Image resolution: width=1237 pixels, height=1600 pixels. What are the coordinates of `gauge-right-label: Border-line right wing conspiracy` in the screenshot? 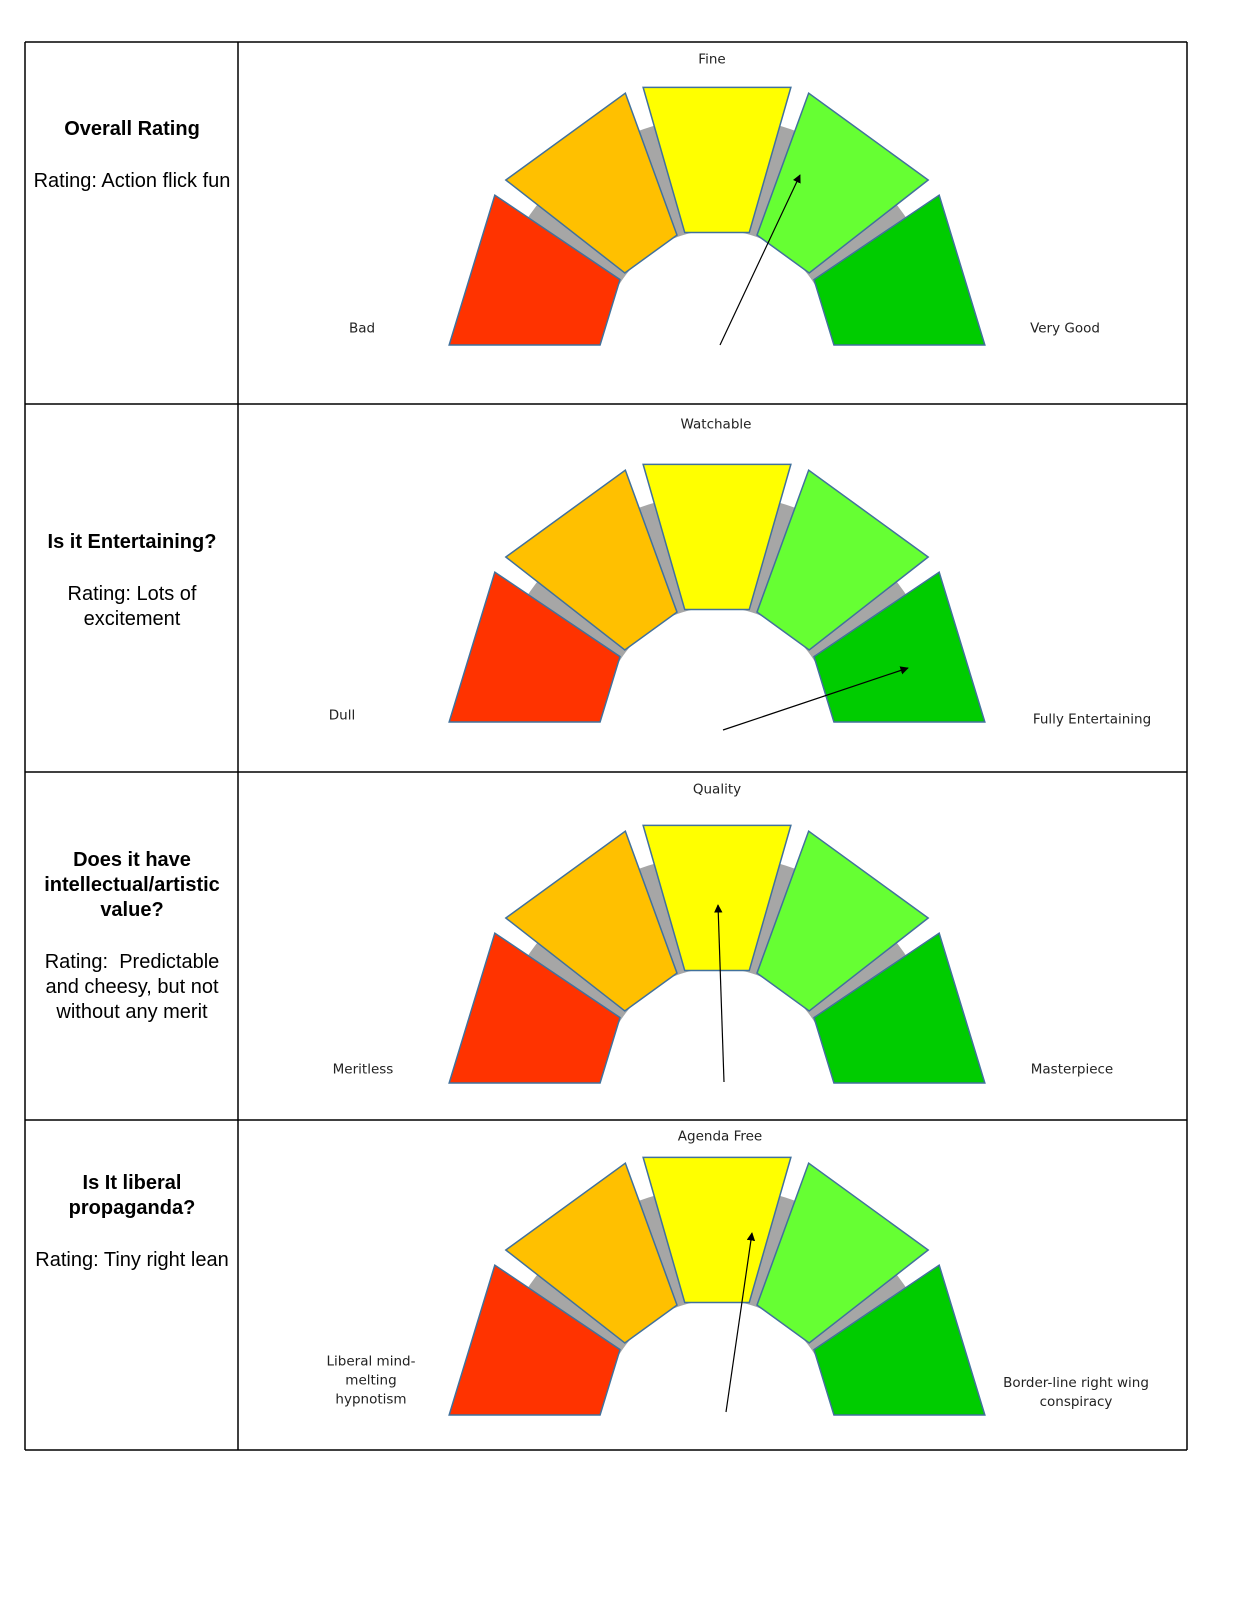 It's located at (1076, 1392).